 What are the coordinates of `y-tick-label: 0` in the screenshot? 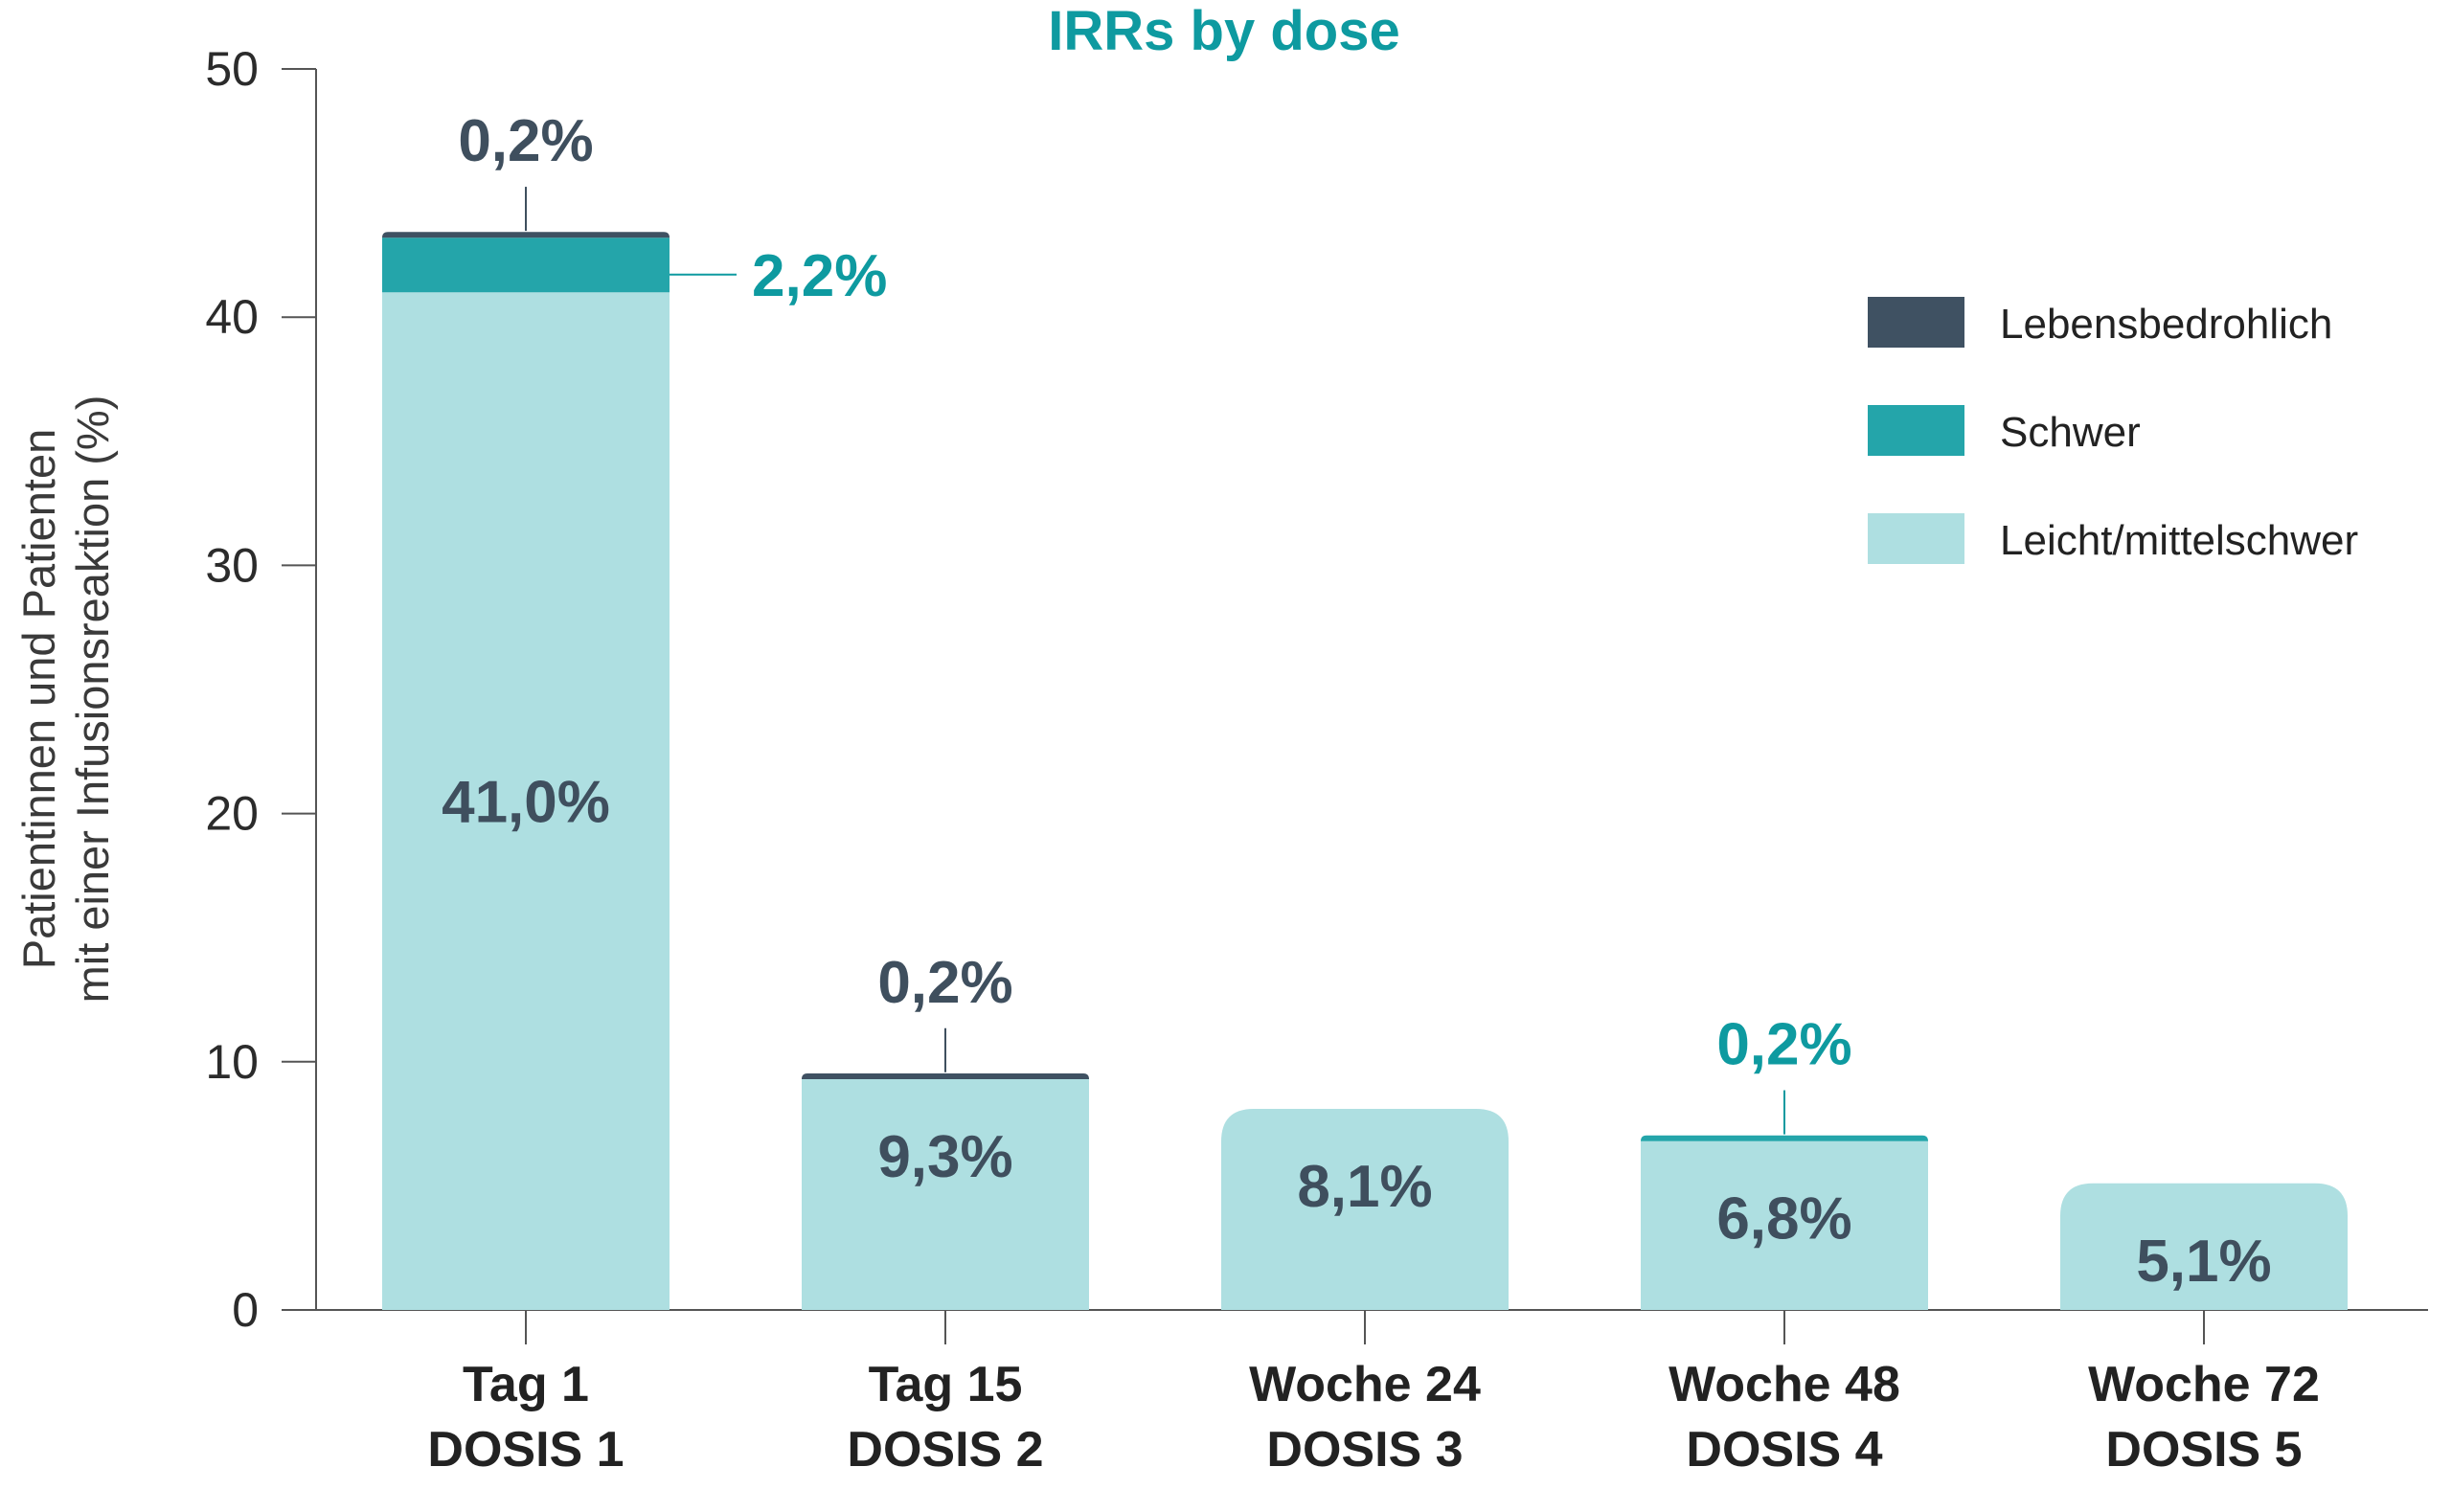 It's located at (245, 1310).